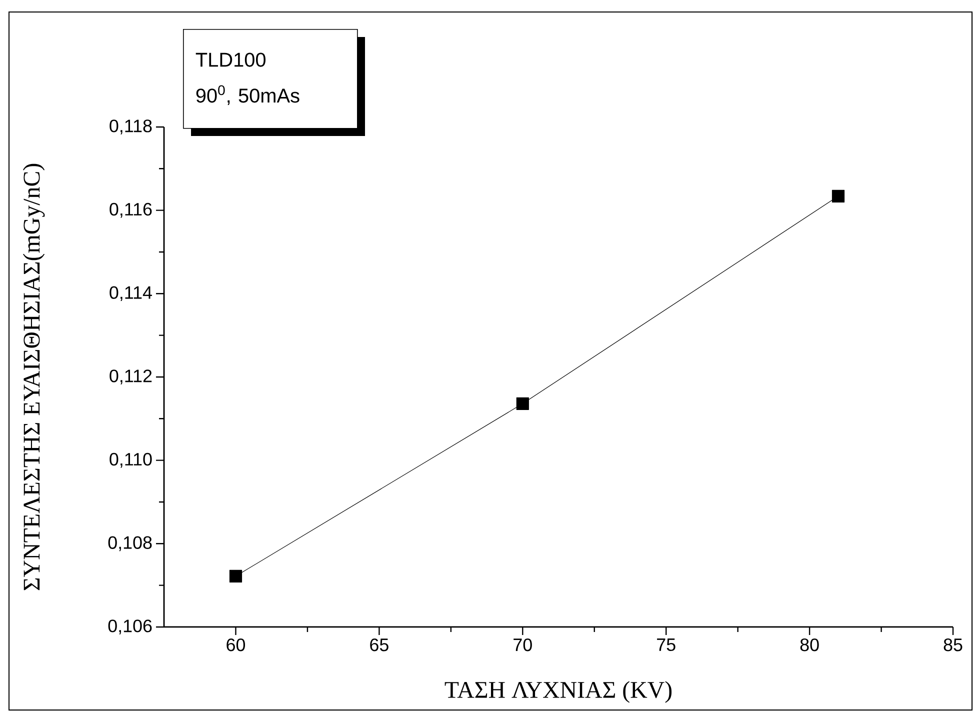  Describe the element at coordinates (231, 59) in the screenshot. I see `text: TLD100` at that location.